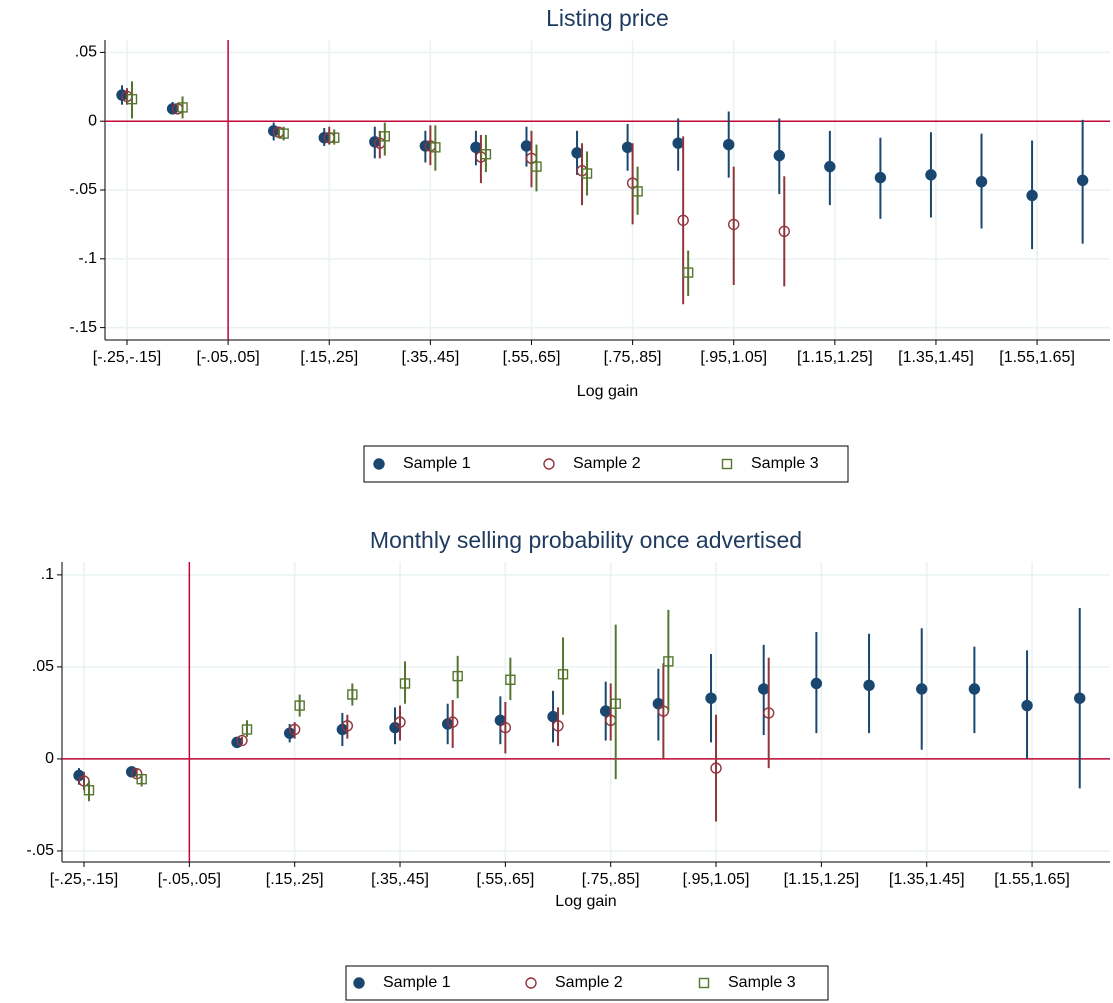  I want to click on y-tick-label: -.15, so click(83, 327).